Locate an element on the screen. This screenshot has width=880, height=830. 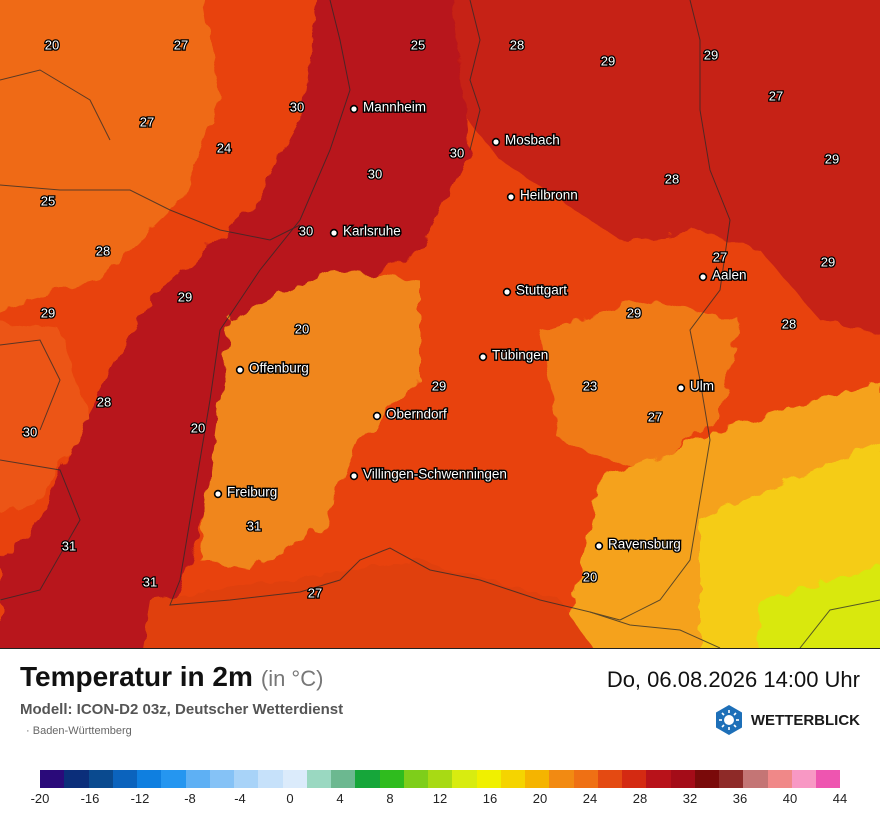
city-name: Offenburg is located at coordinates (279, 368).